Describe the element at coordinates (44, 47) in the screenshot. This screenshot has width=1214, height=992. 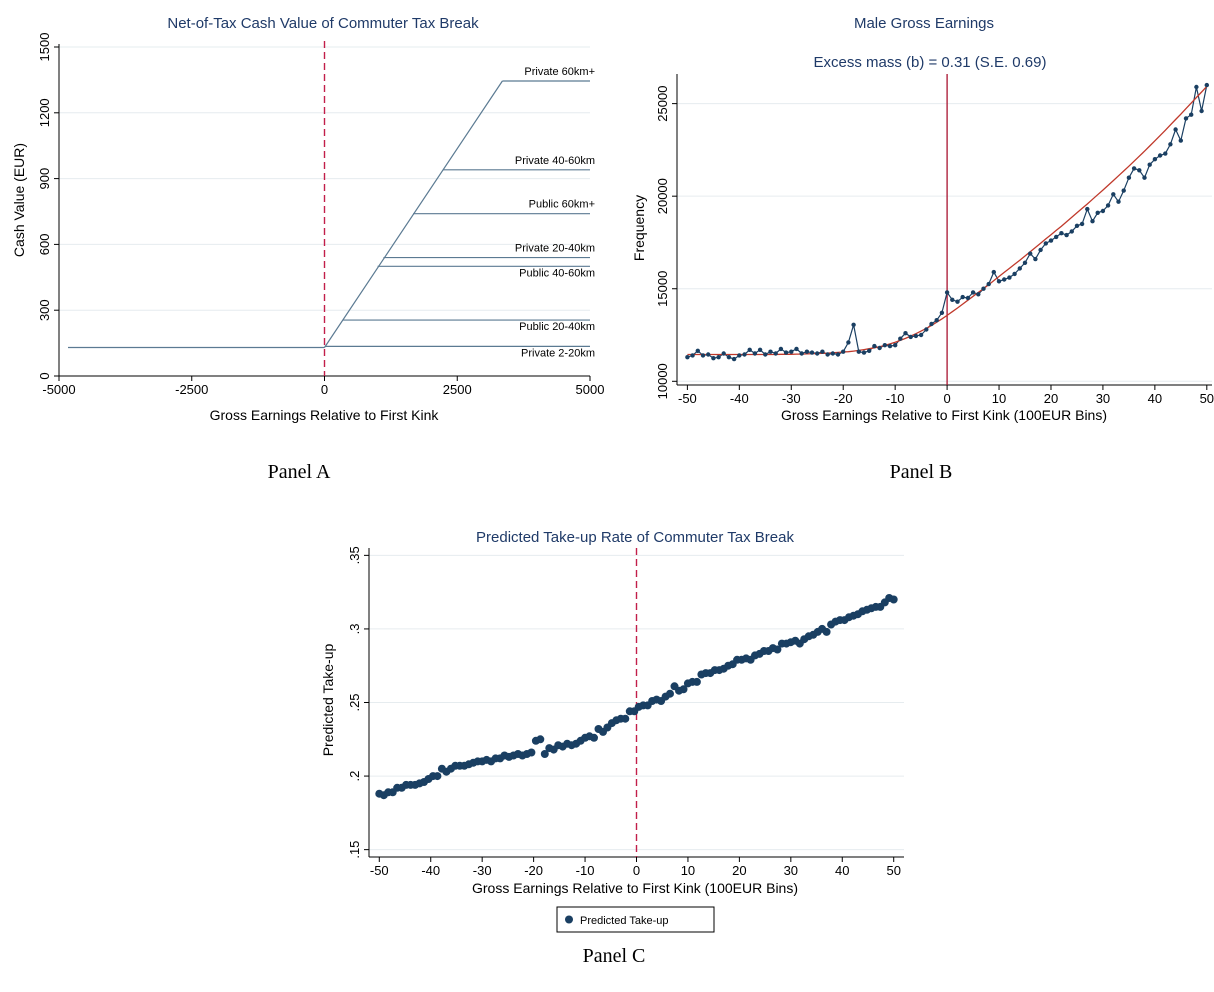
I see `y-tick-label: 1500` at that location.